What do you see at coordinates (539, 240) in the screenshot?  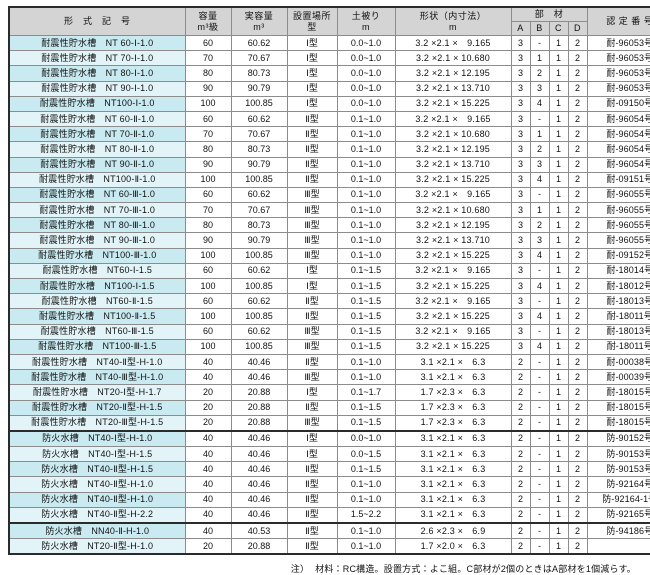 I see `cell-part-b: 3` at bounding box center [539, 240].